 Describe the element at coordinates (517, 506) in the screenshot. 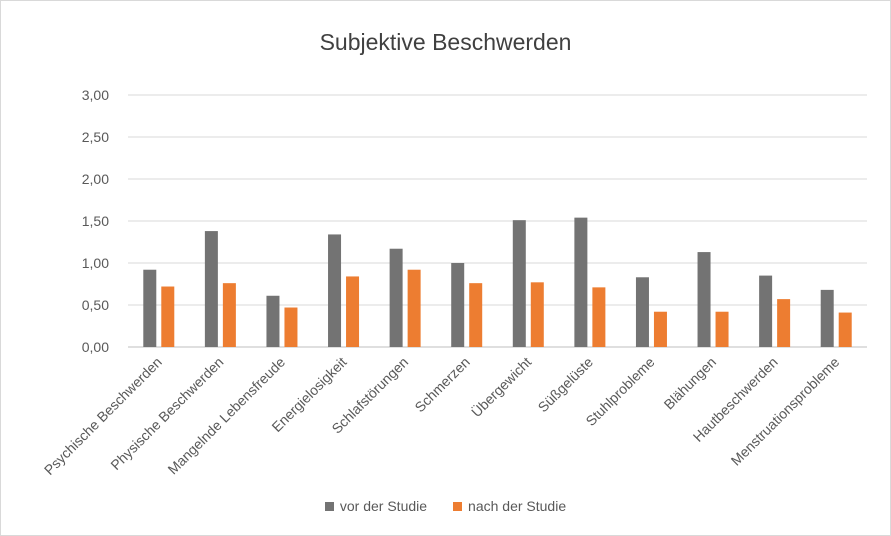

I see `legend-label-nach: nach der Studie` at that location.